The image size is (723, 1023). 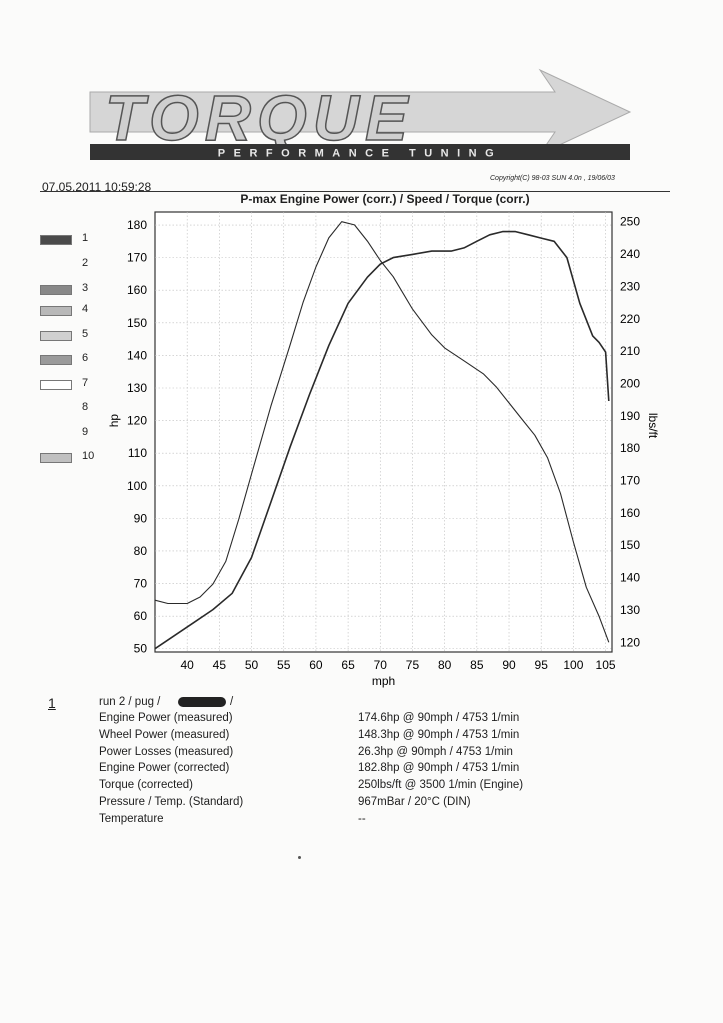 What do you see at coordinates (630, 513) in the screenshot?
I see `y-right-tick-label: 160` at bounding box center [630, 513].